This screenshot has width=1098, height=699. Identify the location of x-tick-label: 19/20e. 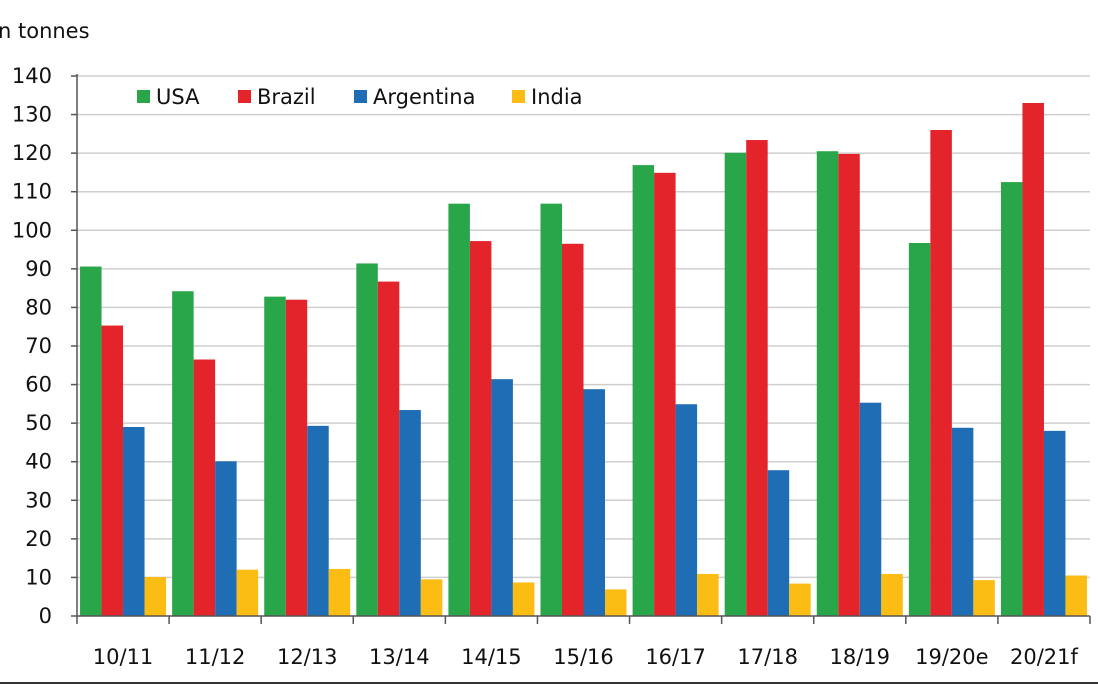
(951, 657).